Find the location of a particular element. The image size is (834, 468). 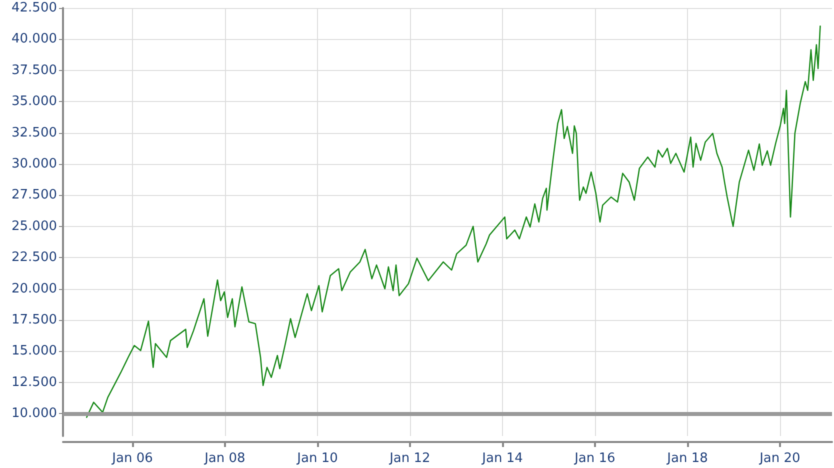

y-tick-label: 30.000 is located at coordinates (34, 164).